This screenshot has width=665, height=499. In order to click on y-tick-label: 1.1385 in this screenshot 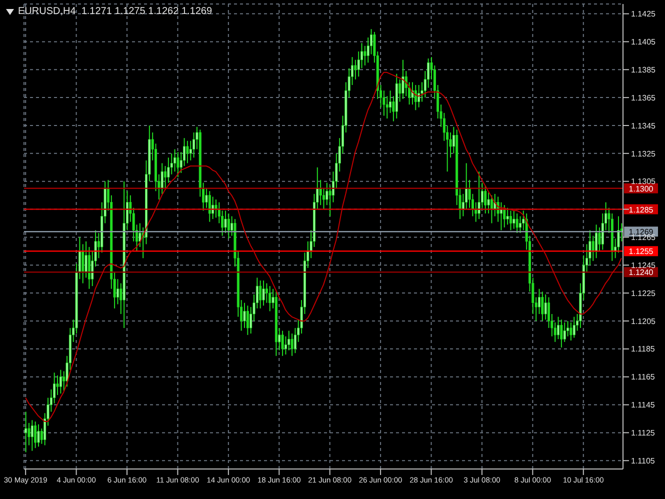, I will do `click(643, 69)`.